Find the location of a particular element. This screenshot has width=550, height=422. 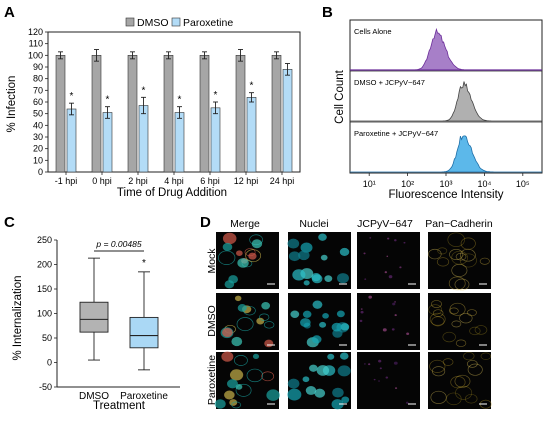

c-axis-group: -50 0 50 100 150 200 250 DMSO Paroxetine is located at coordinates (108, 318).